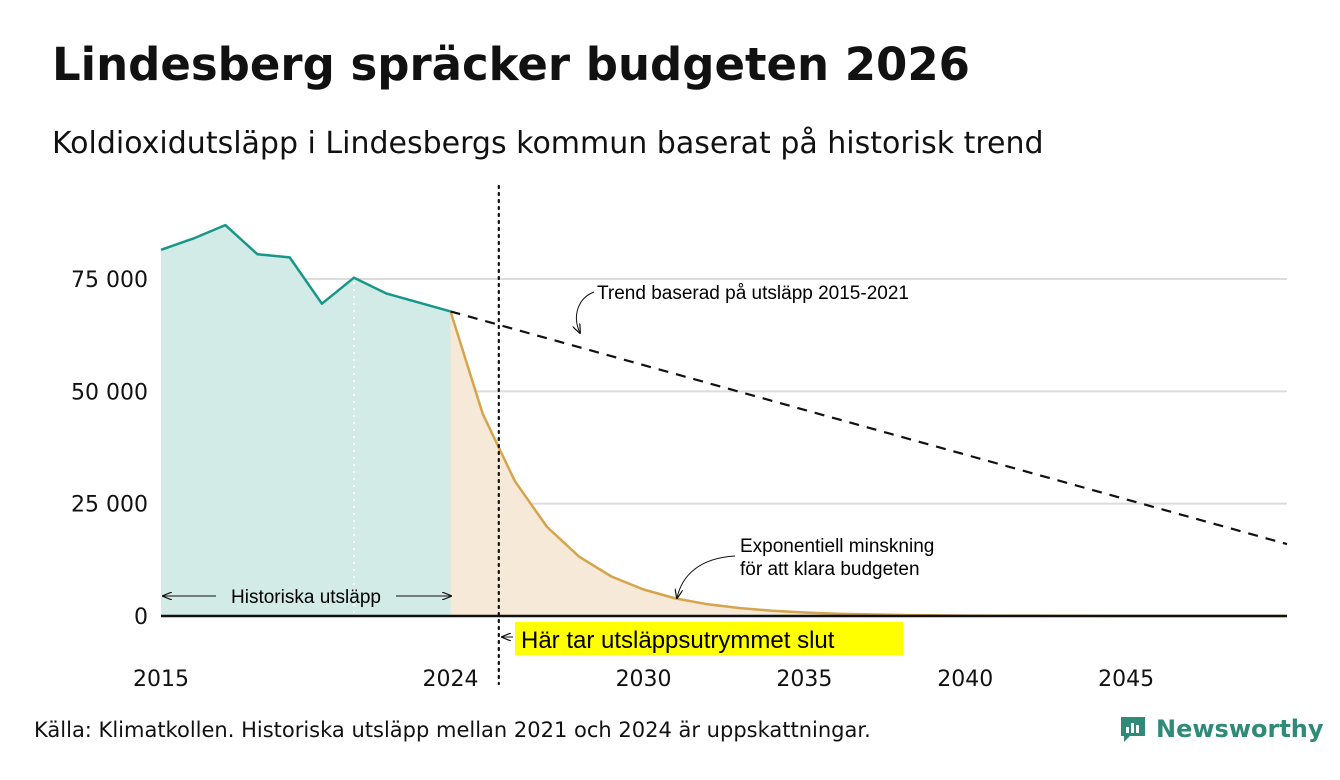  I want to click on x-tick-label: 2024, so click(451, 679).